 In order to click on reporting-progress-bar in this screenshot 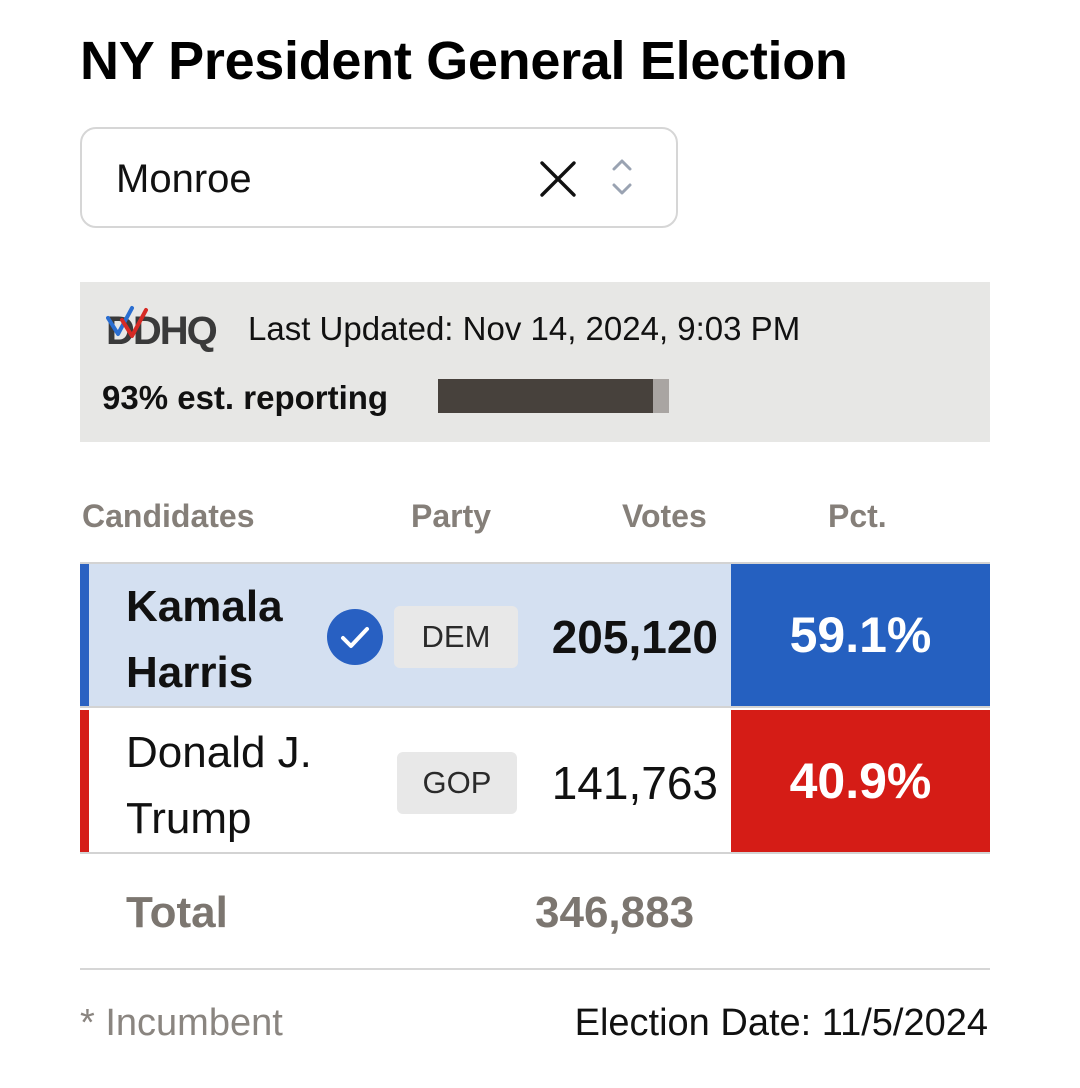, I will do `click(553, 396)`.